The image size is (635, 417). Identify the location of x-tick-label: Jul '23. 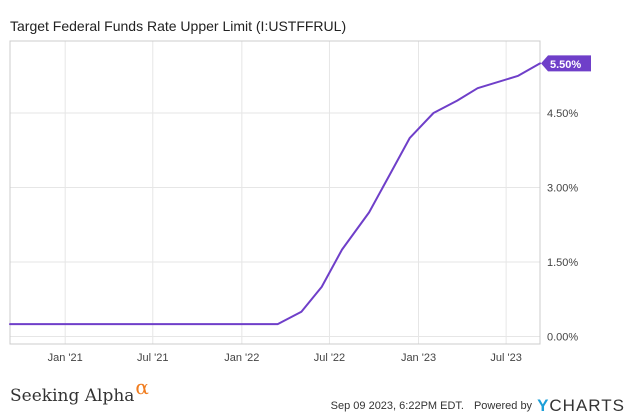
(505, 358).